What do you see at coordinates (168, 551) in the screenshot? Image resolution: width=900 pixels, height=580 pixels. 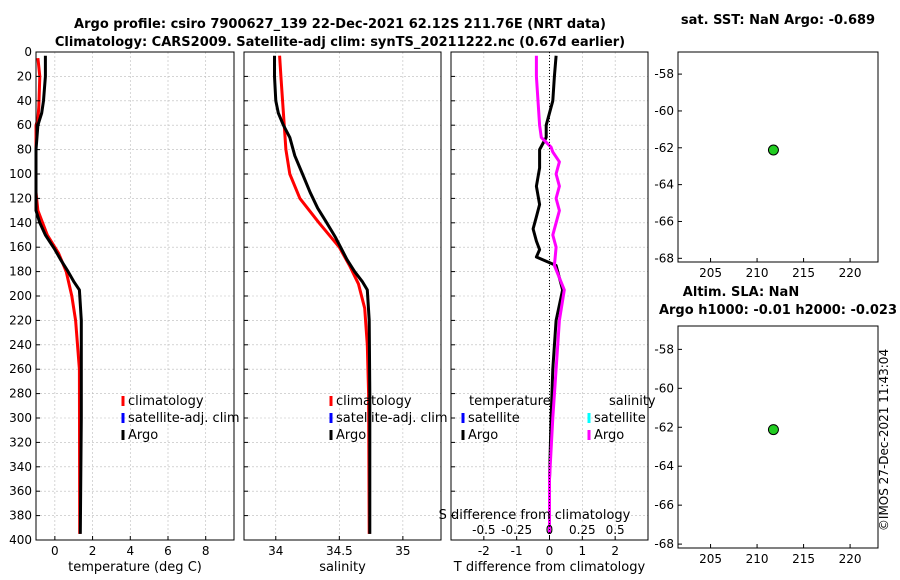 I see `x-tick-label: 6` at bounding box center [168, 551].